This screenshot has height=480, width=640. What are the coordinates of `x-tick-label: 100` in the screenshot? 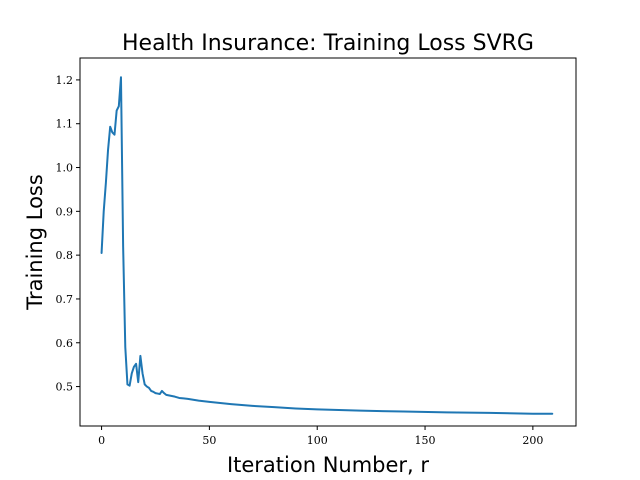 It's located at (317, 440).